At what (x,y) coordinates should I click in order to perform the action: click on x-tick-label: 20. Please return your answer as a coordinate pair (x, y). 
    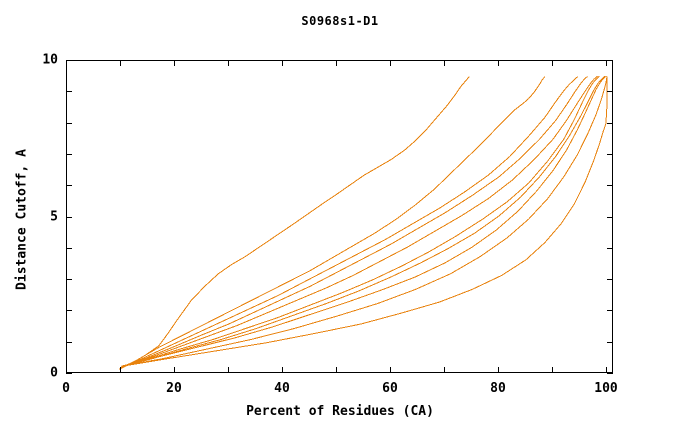
    Looking at the image, I should click on (174, 388).